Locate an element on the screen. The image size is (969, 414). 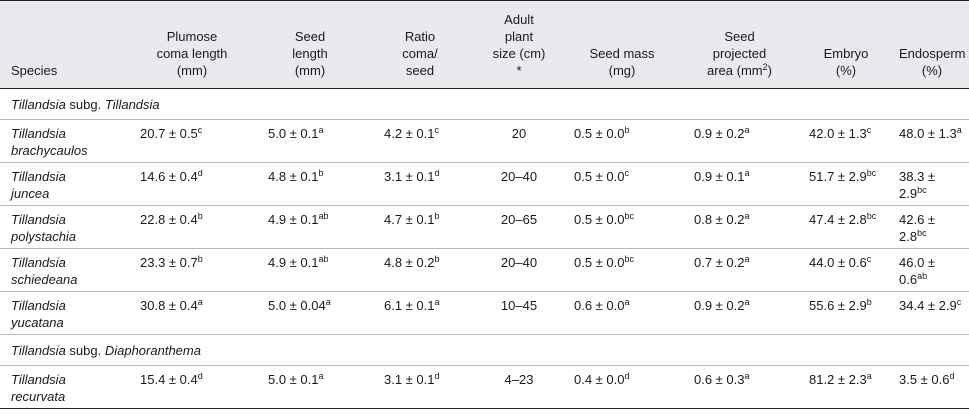
plumose-value: 30.8 ± 0.4a is located at coordinates (192, 313).